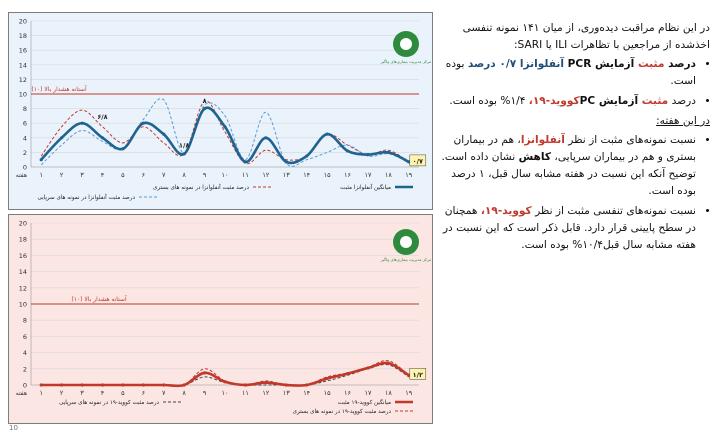 The image size is (720, 437). What do you see at coordinates (102, 117) in the screenshot?
I see `data-label: ۶/۸` at bounding box center [102, 117].